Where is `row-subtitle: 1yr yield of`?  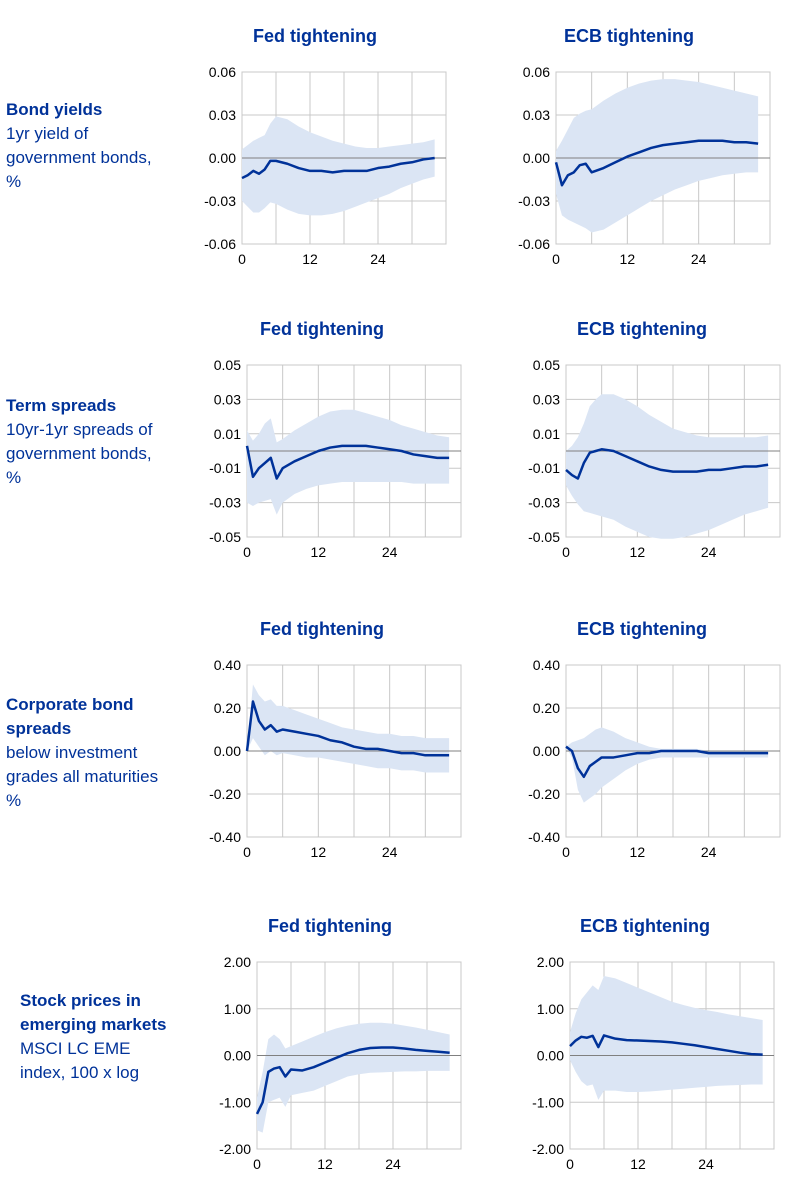 row-subtitle: 1yr yield of is located at coordinates (47, 133).